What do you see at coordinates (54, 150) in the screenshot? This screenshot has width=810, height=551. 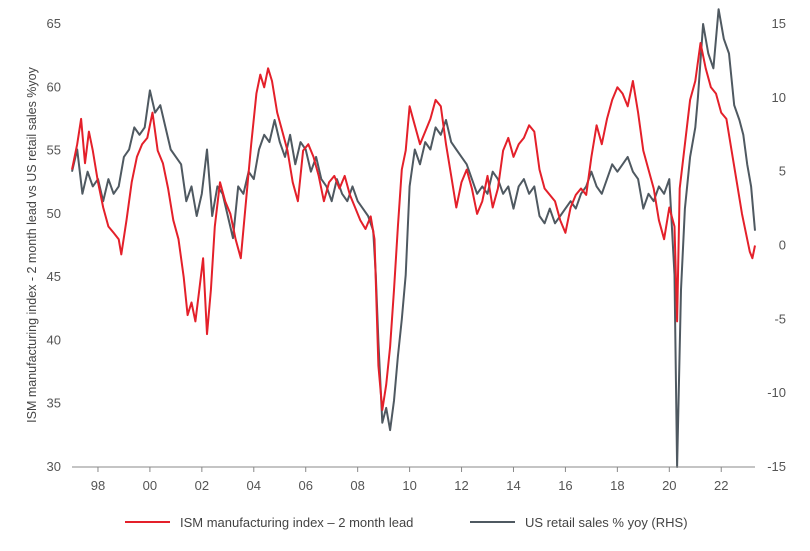 I see `y-tick-label-left: 55` at bounding box center [54, 150].